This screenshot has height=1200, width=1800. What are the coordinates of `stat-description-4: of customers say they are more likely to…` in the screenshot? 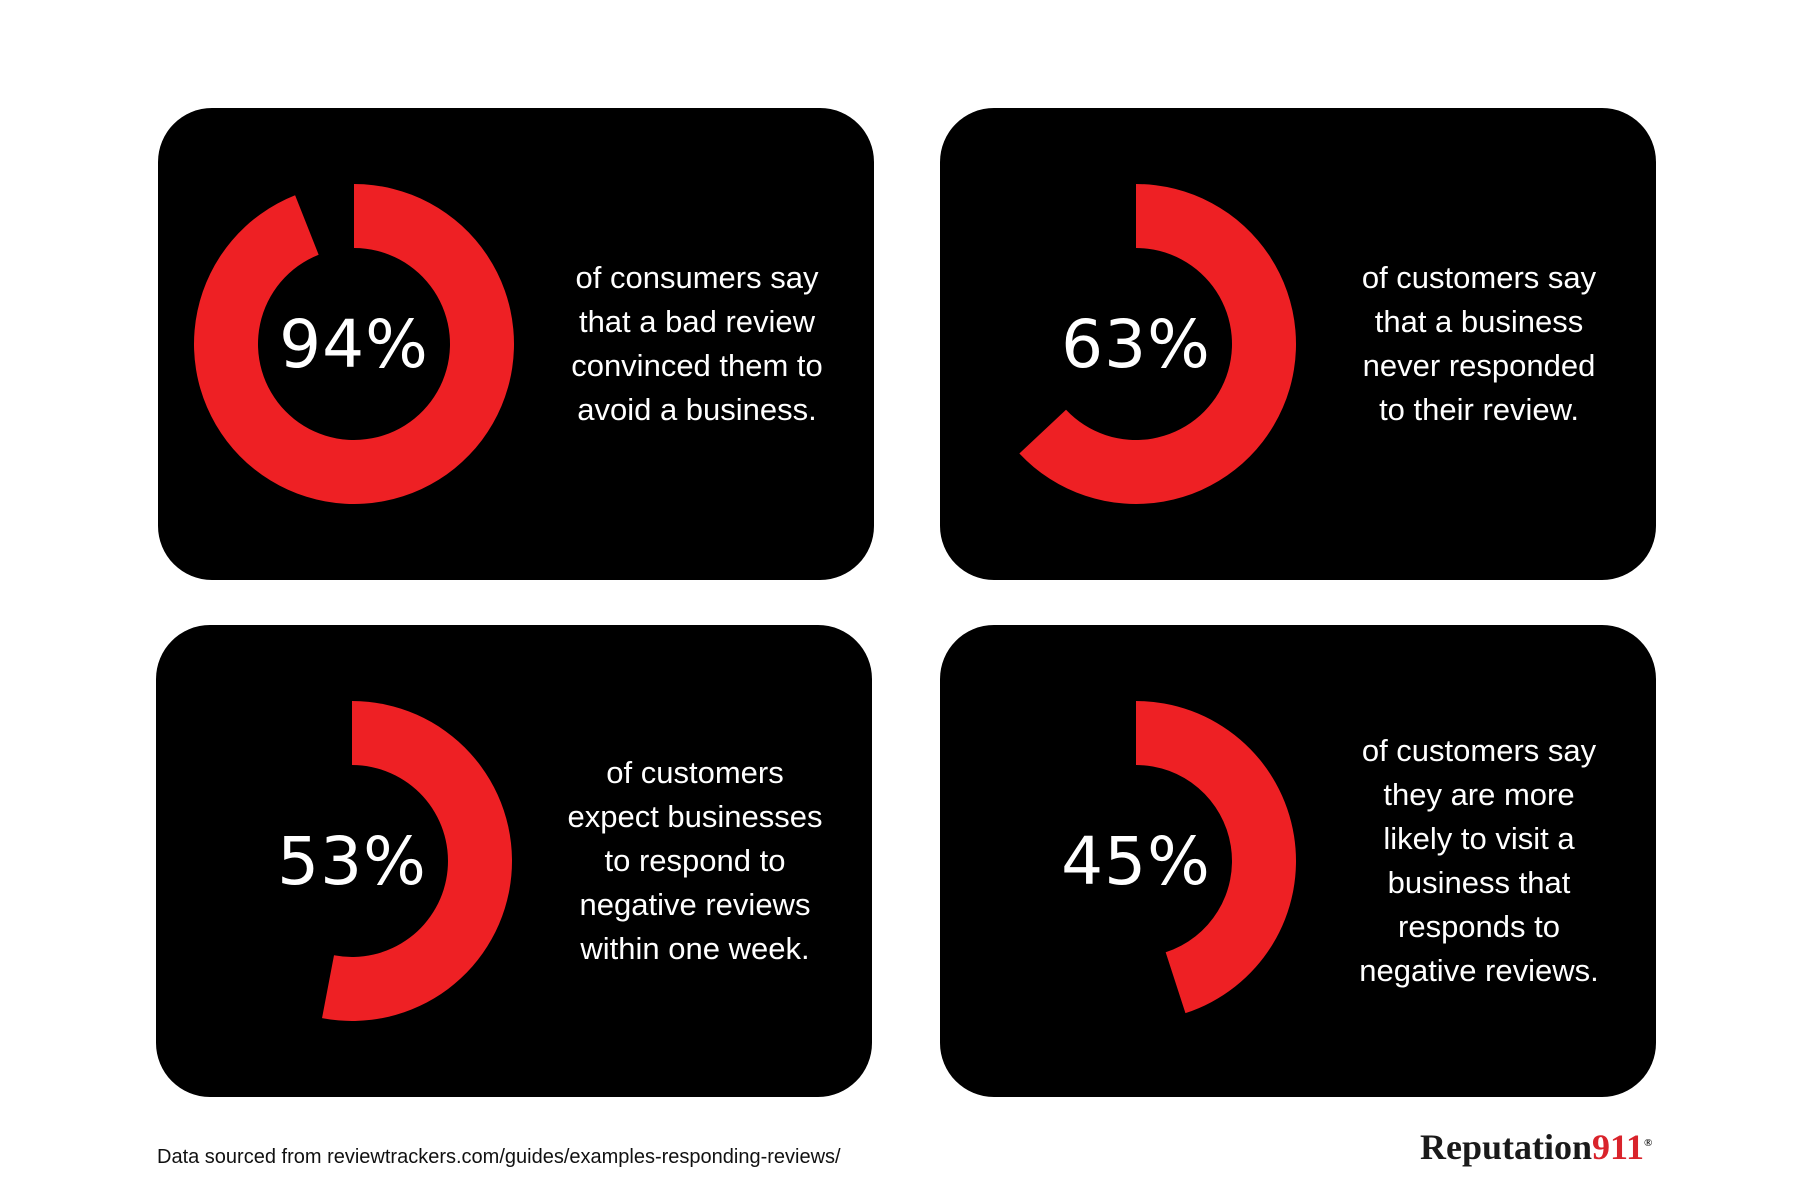 It's located at (1479, 861).